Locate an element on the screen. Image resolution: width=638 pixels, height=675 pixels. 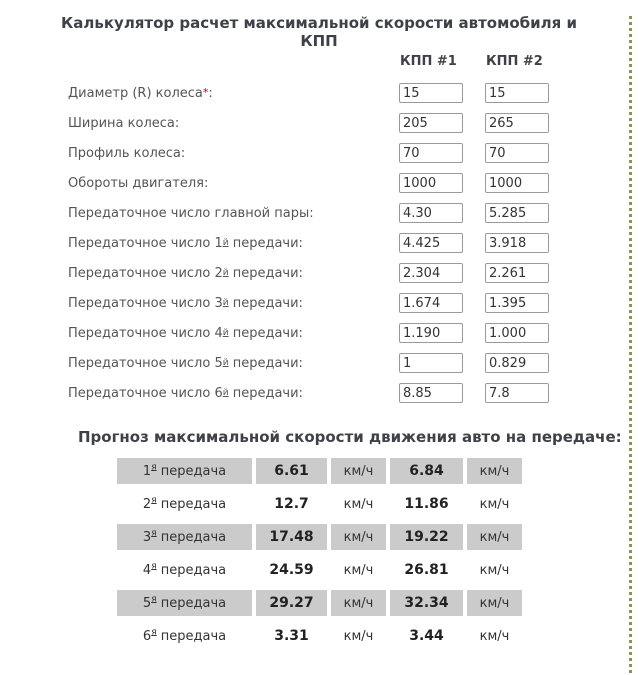
diameter-label: Диаметр (R) колеса *: is located at coordinates (140, 93).